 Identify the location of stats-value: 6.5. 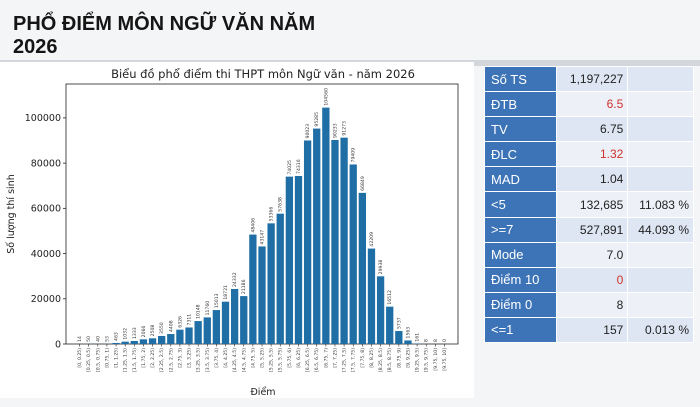
(592, 104).